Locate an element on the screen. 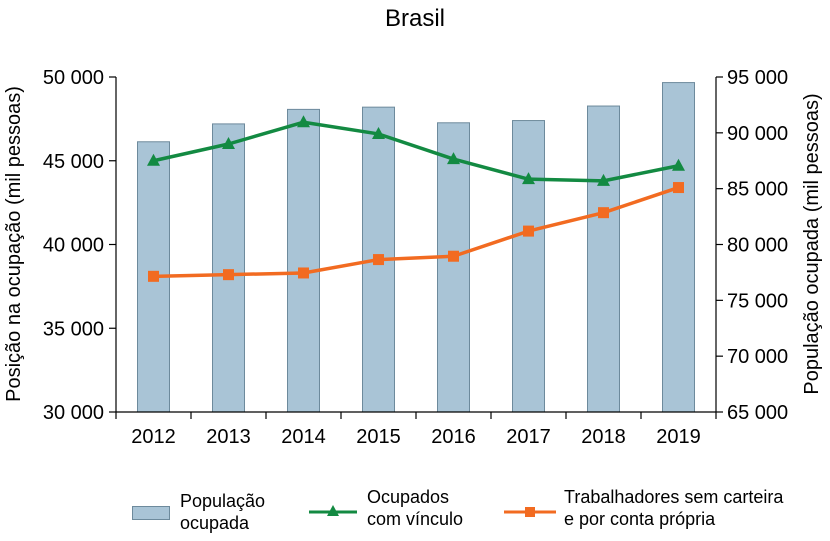 The height and width of the screenshot is (541, 830). bar-2018 is located at coordinates (603, 259).